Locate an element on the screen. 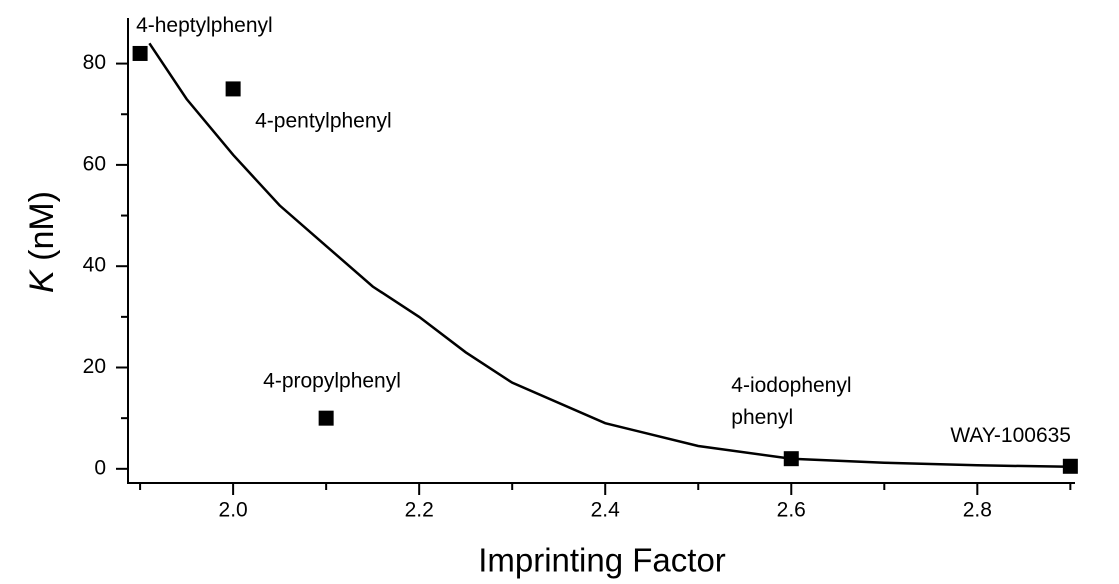 This screenshot has width=1119, height=584. x-tick-label: 2.4 is located at coordinates (606, 510).